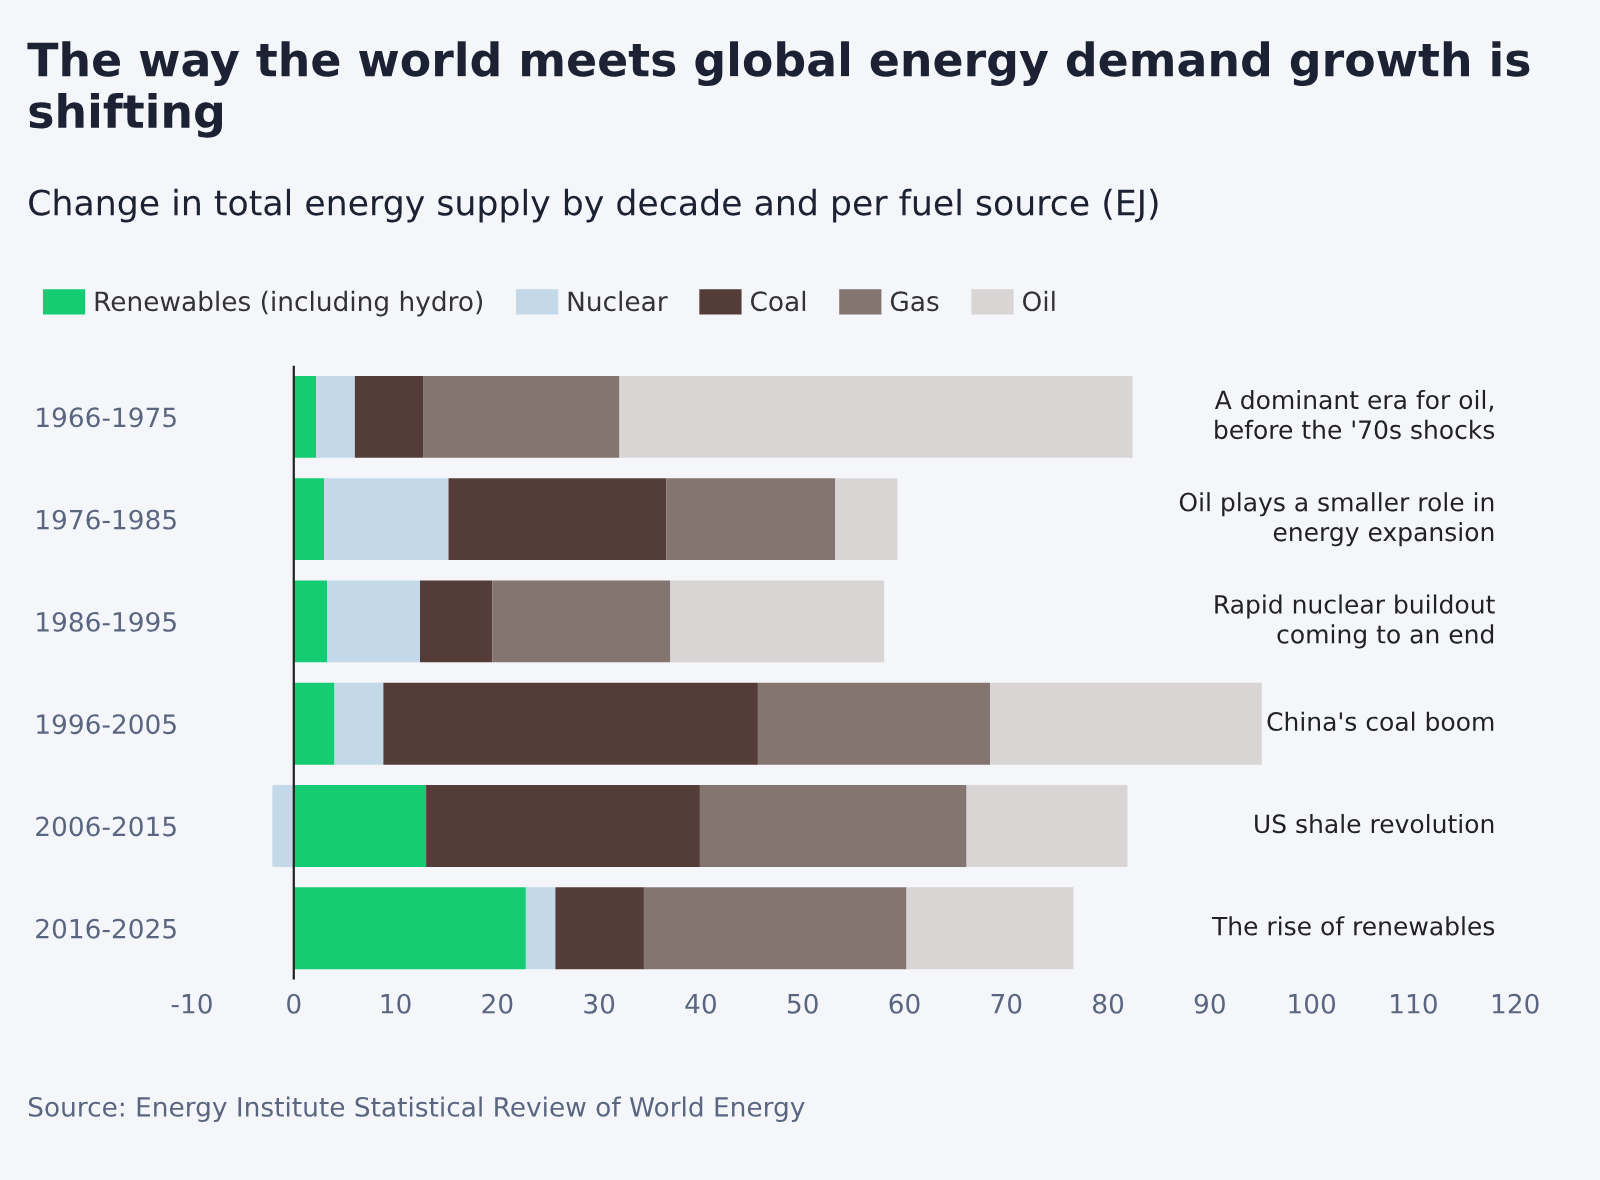 The width and height of the screenshot is (1600, 1180). I want to click on x-tick-label: 40, so click(700, 1003).